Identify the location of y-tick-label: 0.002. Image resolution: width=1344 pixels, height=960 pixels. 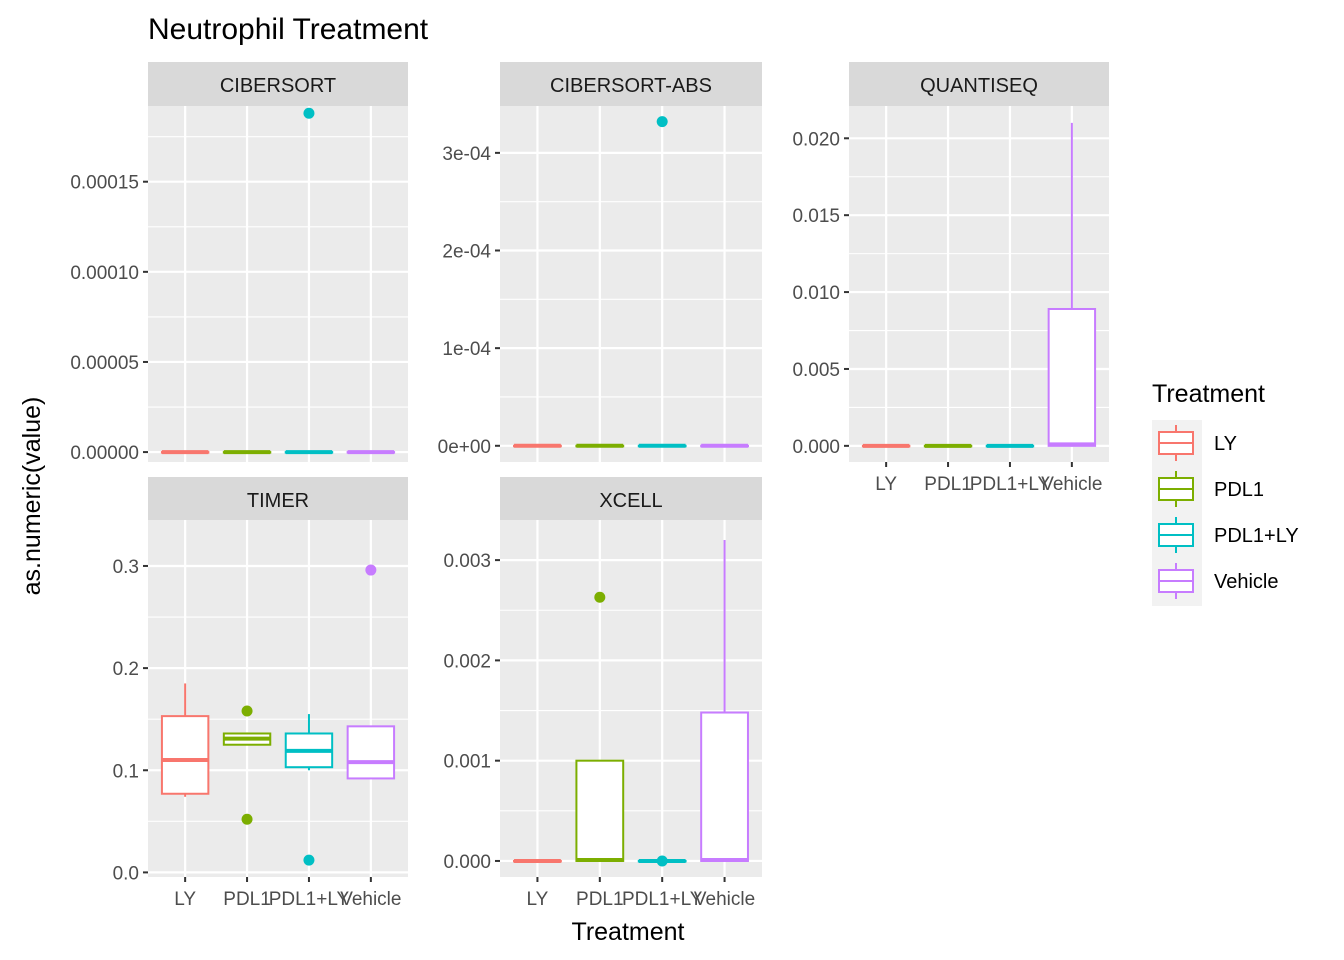
(467, 661).